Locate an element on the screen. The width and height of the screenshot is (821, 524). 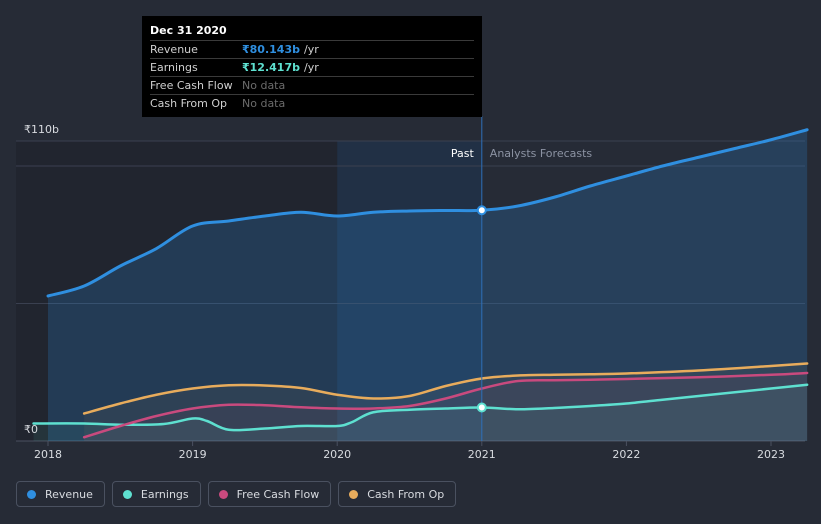
series-area-free-cash-flow is located at coordinates (446, 407).